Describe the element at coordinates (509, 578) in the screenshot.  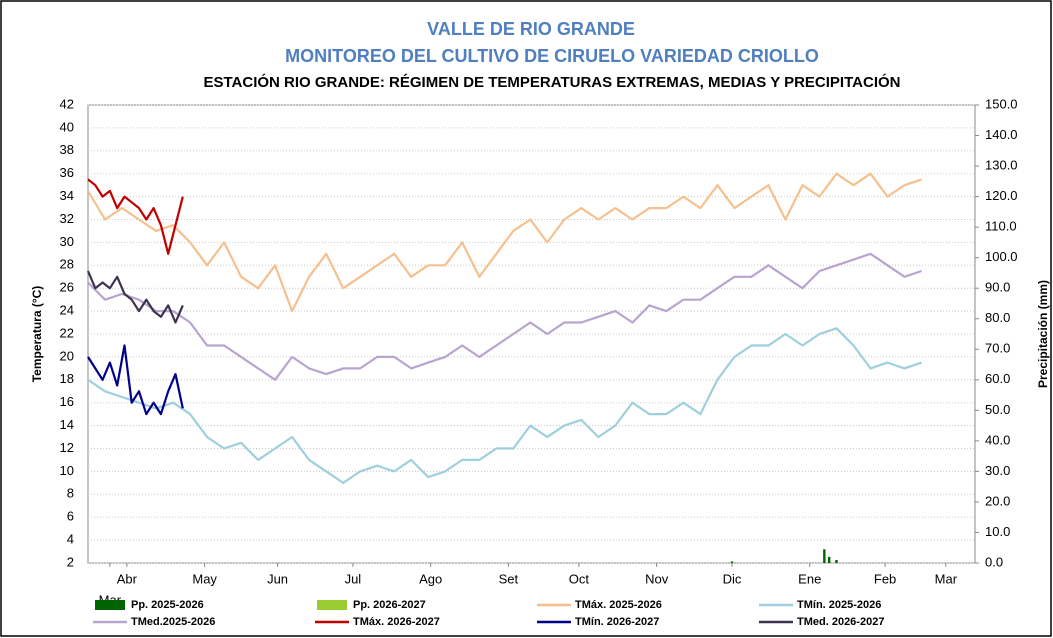
I see `x-tick-label: Set` at that location.